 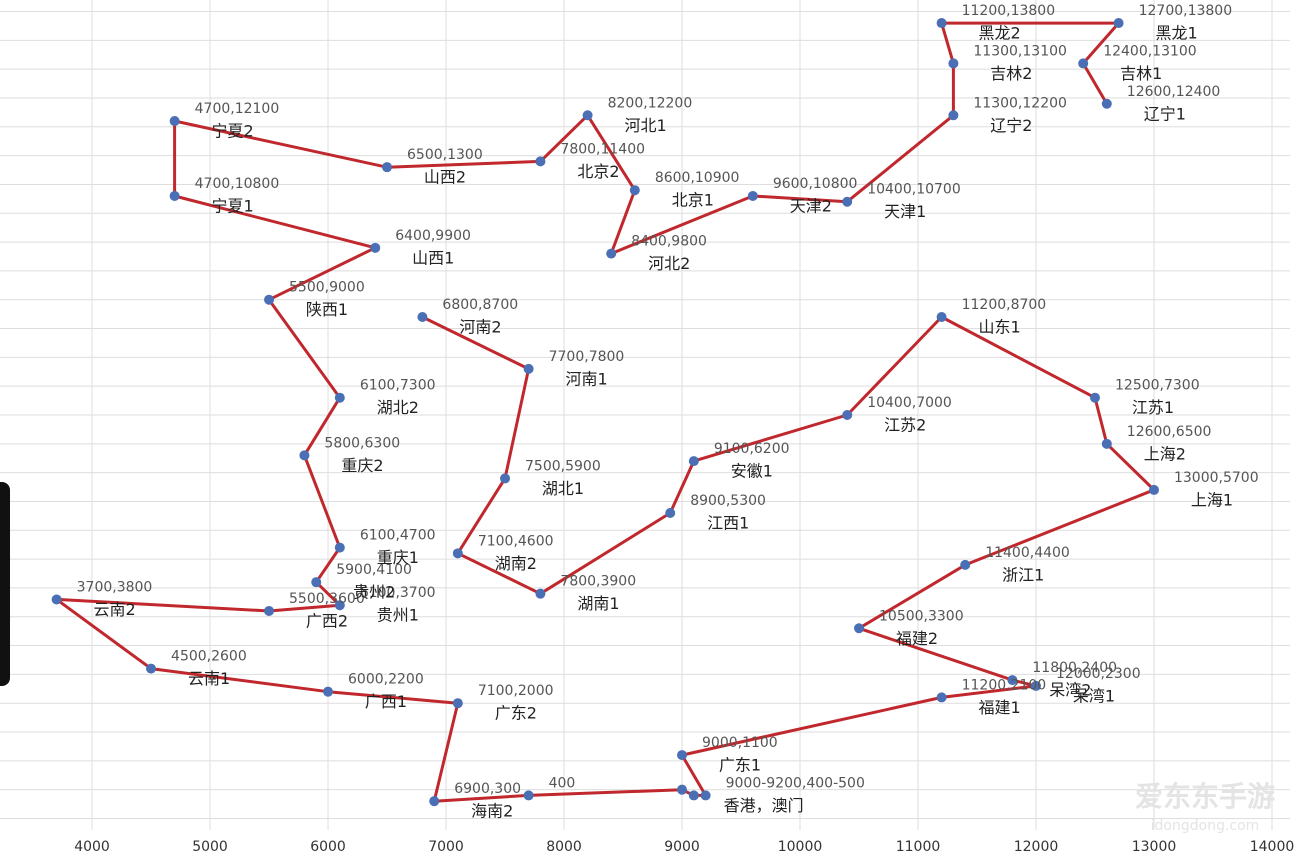 What do you see at coordinates (237, 184) in the screenshot?
I see `coord-label: 4700,10800` at bounding box center [237, 184].